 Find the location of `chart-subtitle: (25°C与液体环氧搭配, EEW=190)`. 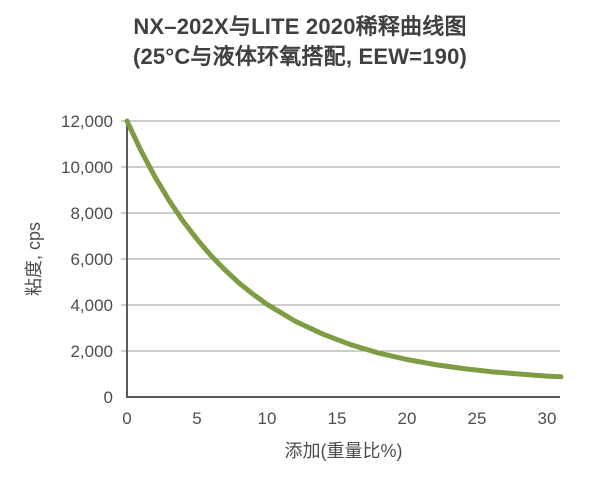

chart-subtitle: (25°C与液体环氧搭配, EEW=190) is located at coordinates (300, 56).